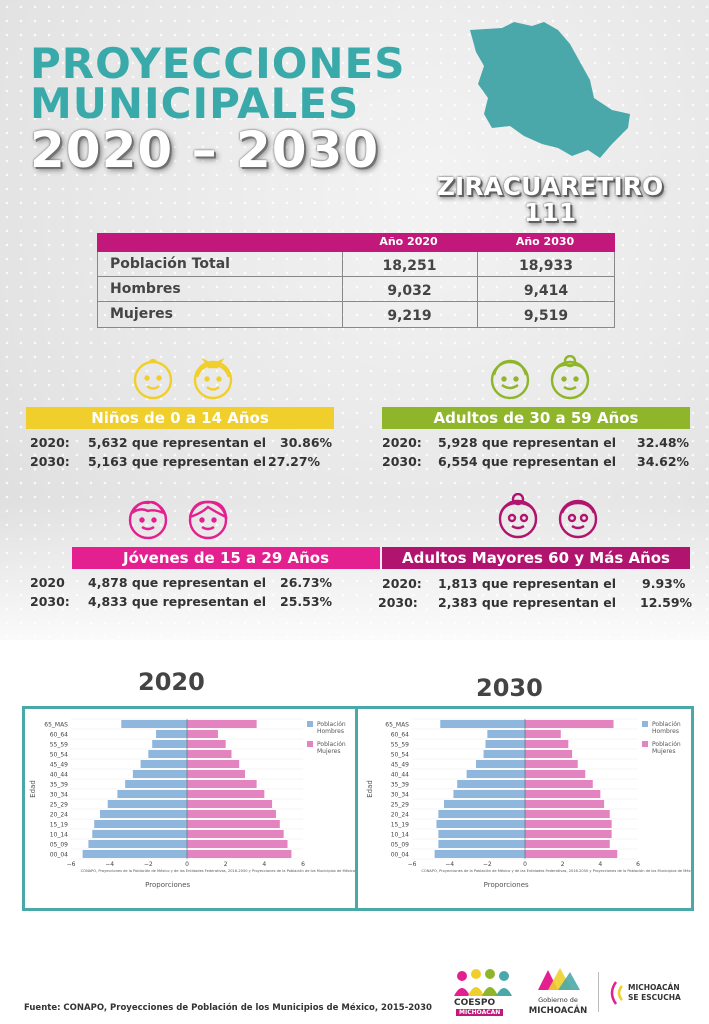  What do you see at coordinates (540, 585) in the screenshot?
I see `stat-row: 2020: 1,813 que representan el 9.93%` at bounding box center [540, 585].